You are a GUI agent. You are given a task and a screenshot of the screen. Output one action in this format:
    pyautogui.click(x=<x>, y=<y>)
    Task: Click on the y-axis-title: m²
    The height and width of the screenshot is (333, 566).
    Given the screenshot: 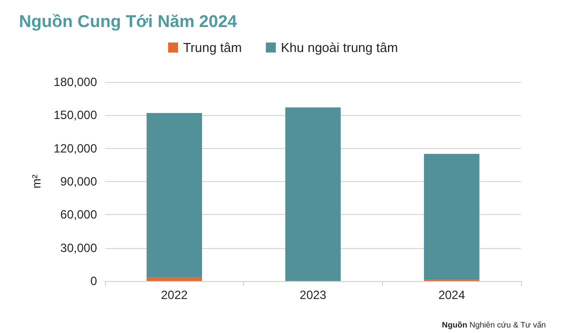 What is the action you would take?
    pyautogui.click(x=37, y=181)
    